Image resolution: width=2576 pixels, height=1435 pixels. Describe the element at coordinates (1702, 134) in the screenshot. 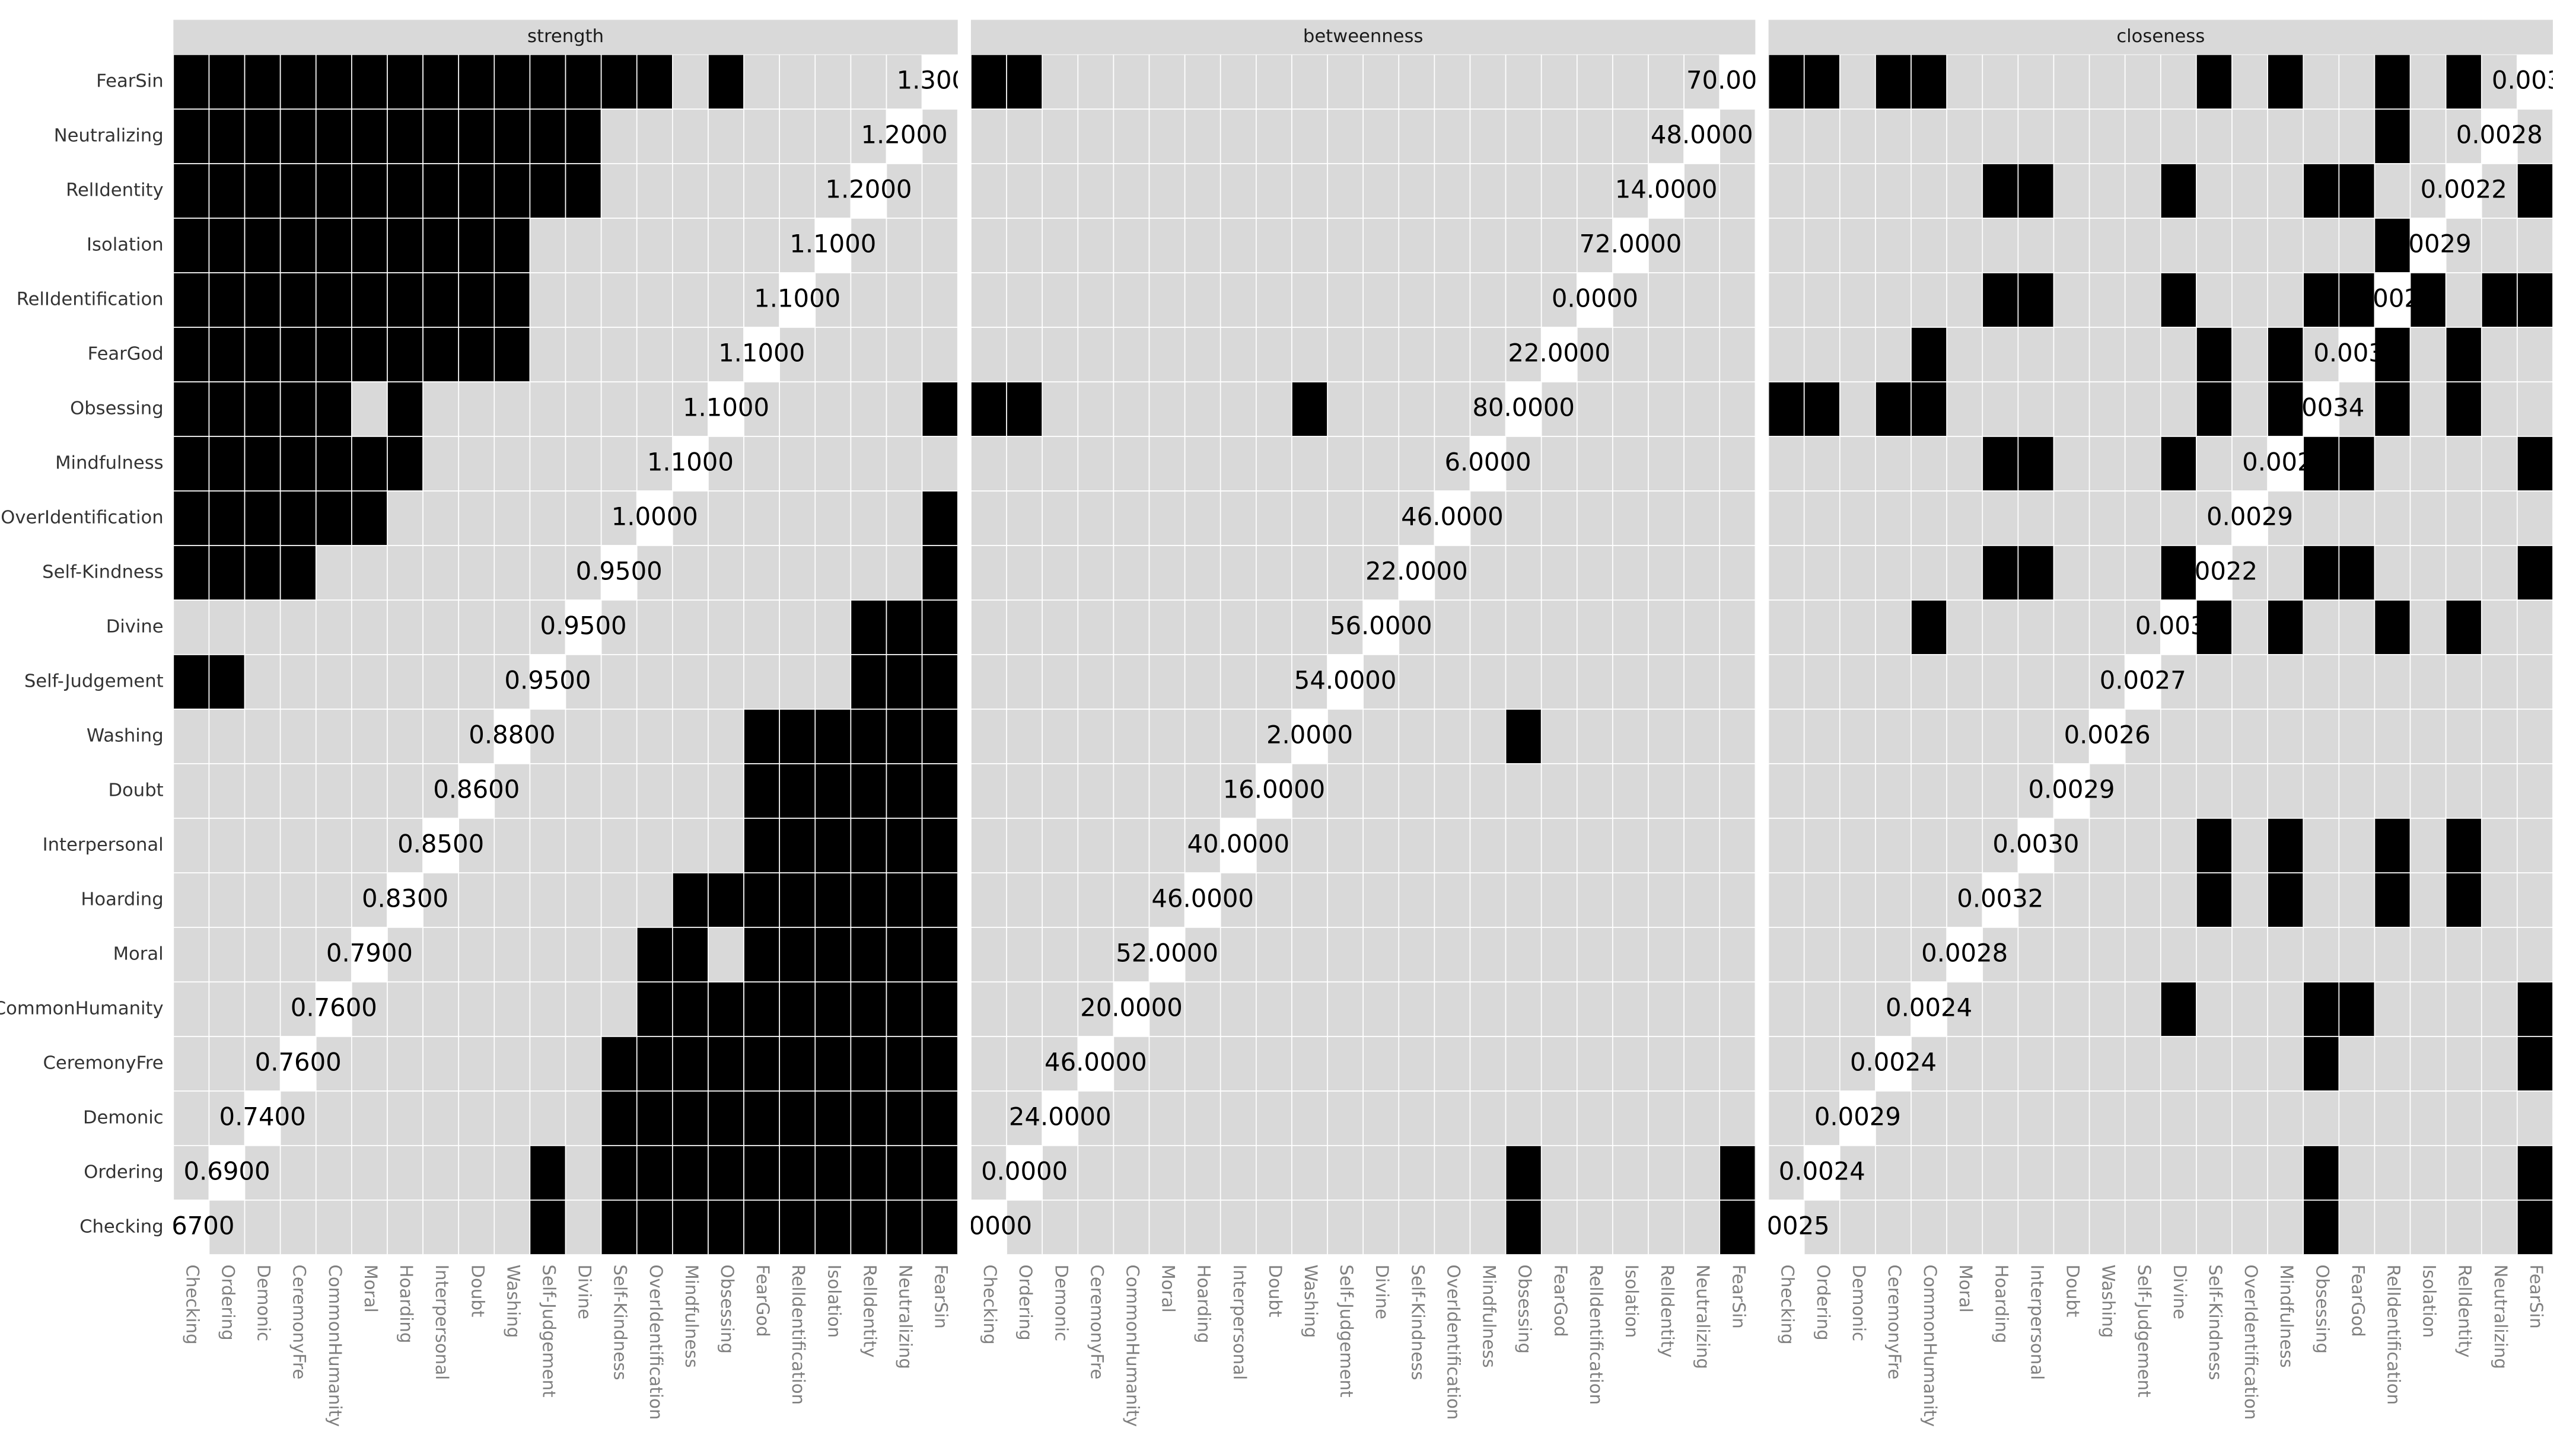

I see `value-label: 48.0000` at that location.